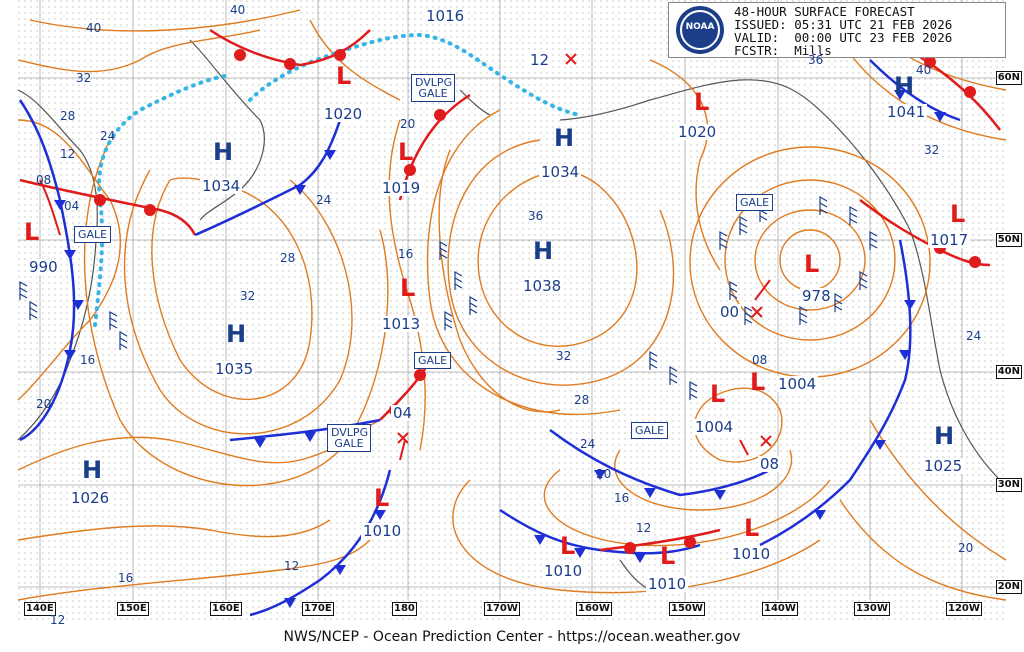  Describe the element at coordinates (401, 324) in the screenshot. I see `pressure-value: 1013` at that location.